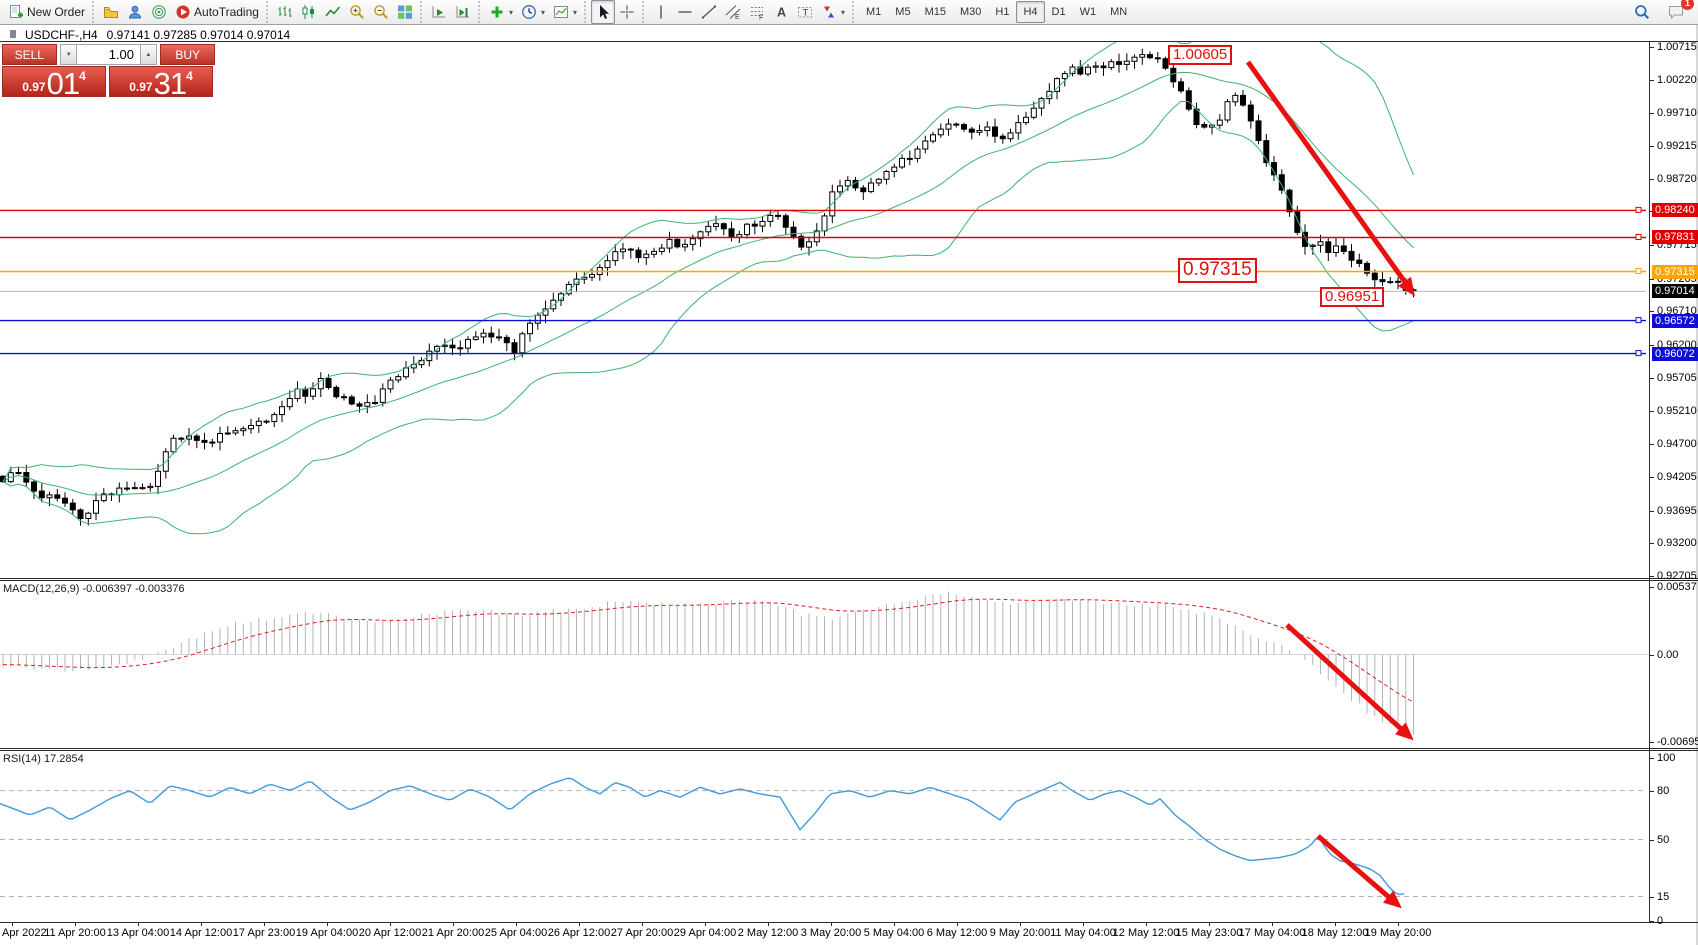 This screenshot has height=945, width=1698. I want to click on new-order-button: New Order, so click(46, 12).